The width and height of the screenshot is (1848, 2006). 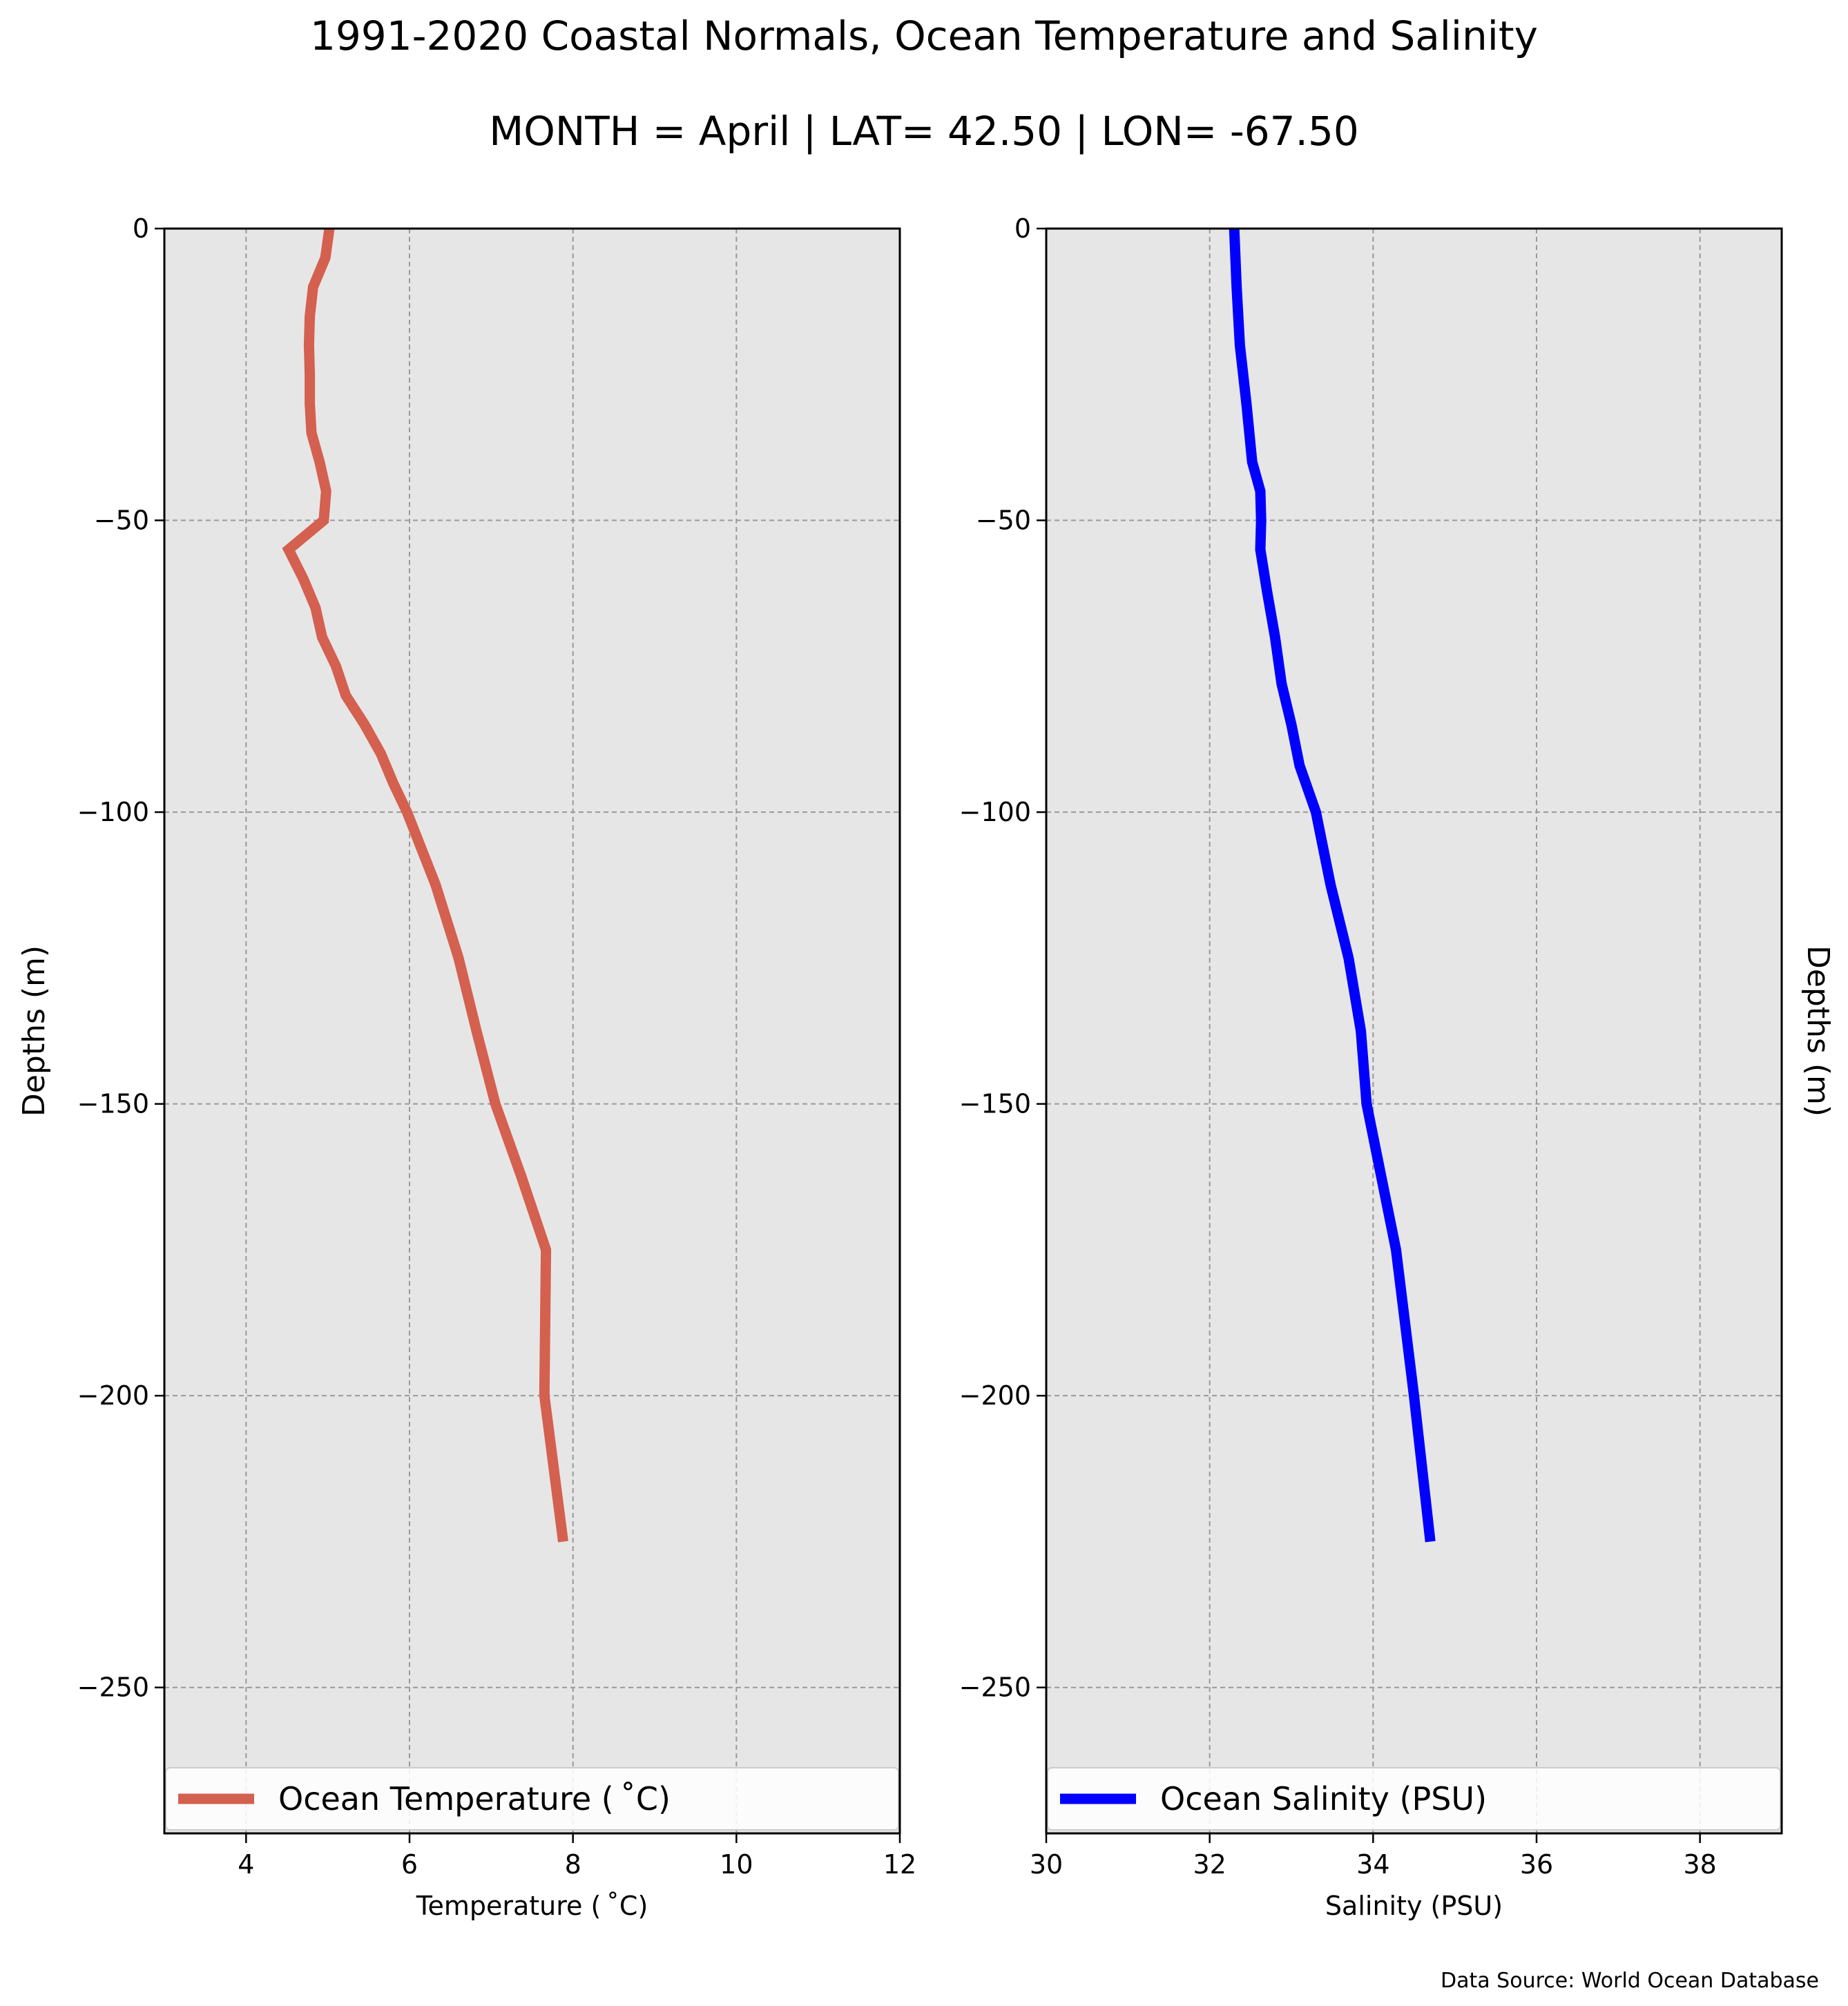 I want to click on temperature-x-tick-label: 10, so click(x=736, y=1864).